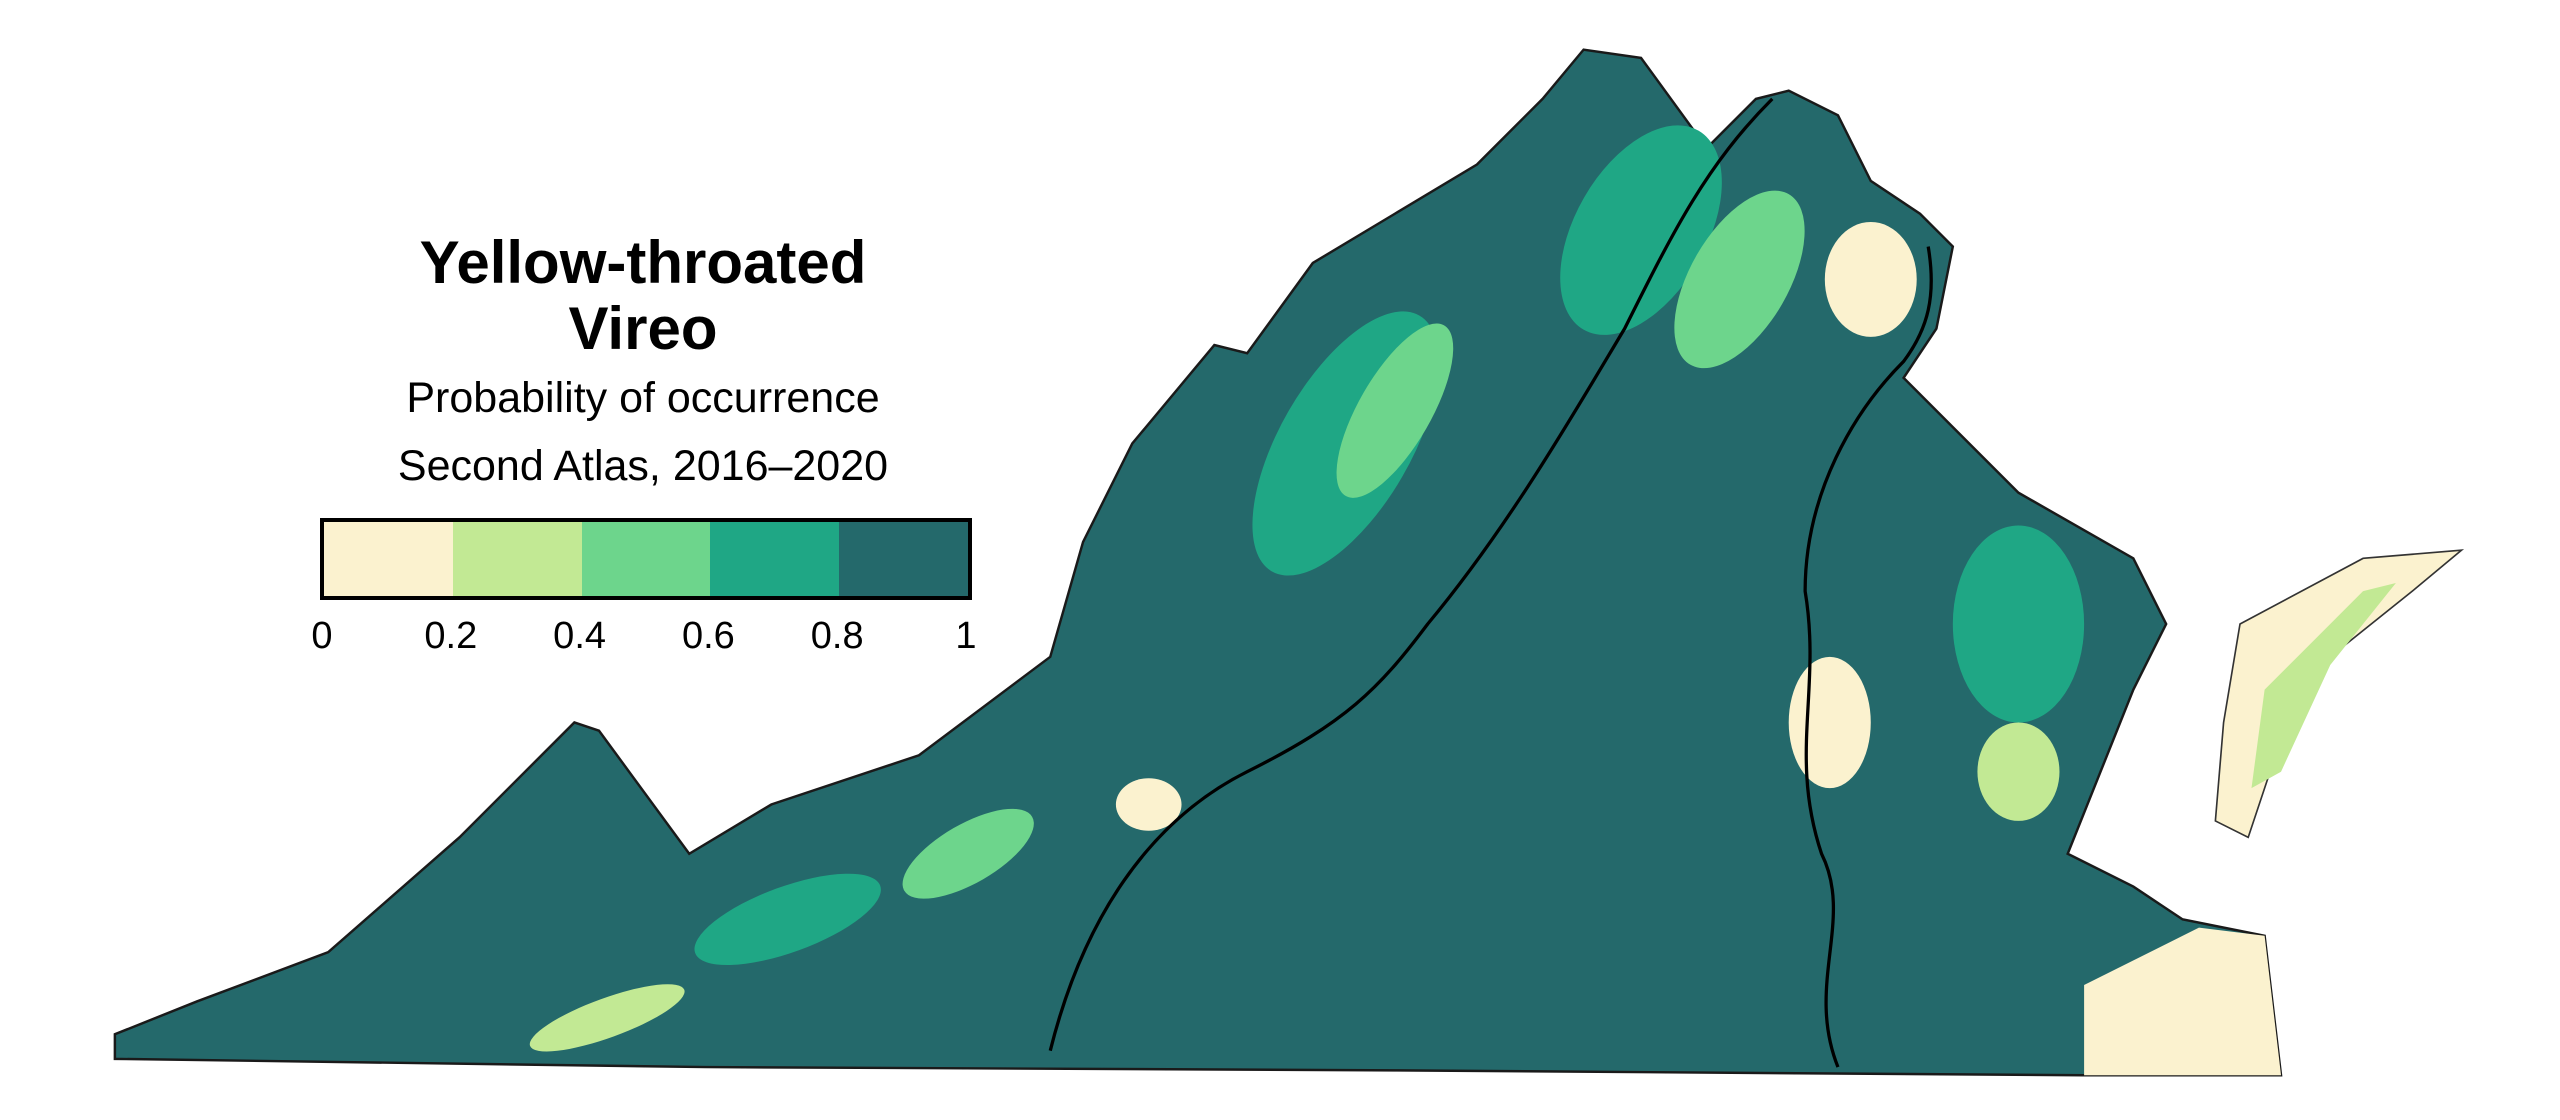 The height and width of the screenshot is (1120, 2560). What do you see at coordinates (451, 636) in the screenshot?
I see `tick-label: 0.2` at bounding box center [451, 636].